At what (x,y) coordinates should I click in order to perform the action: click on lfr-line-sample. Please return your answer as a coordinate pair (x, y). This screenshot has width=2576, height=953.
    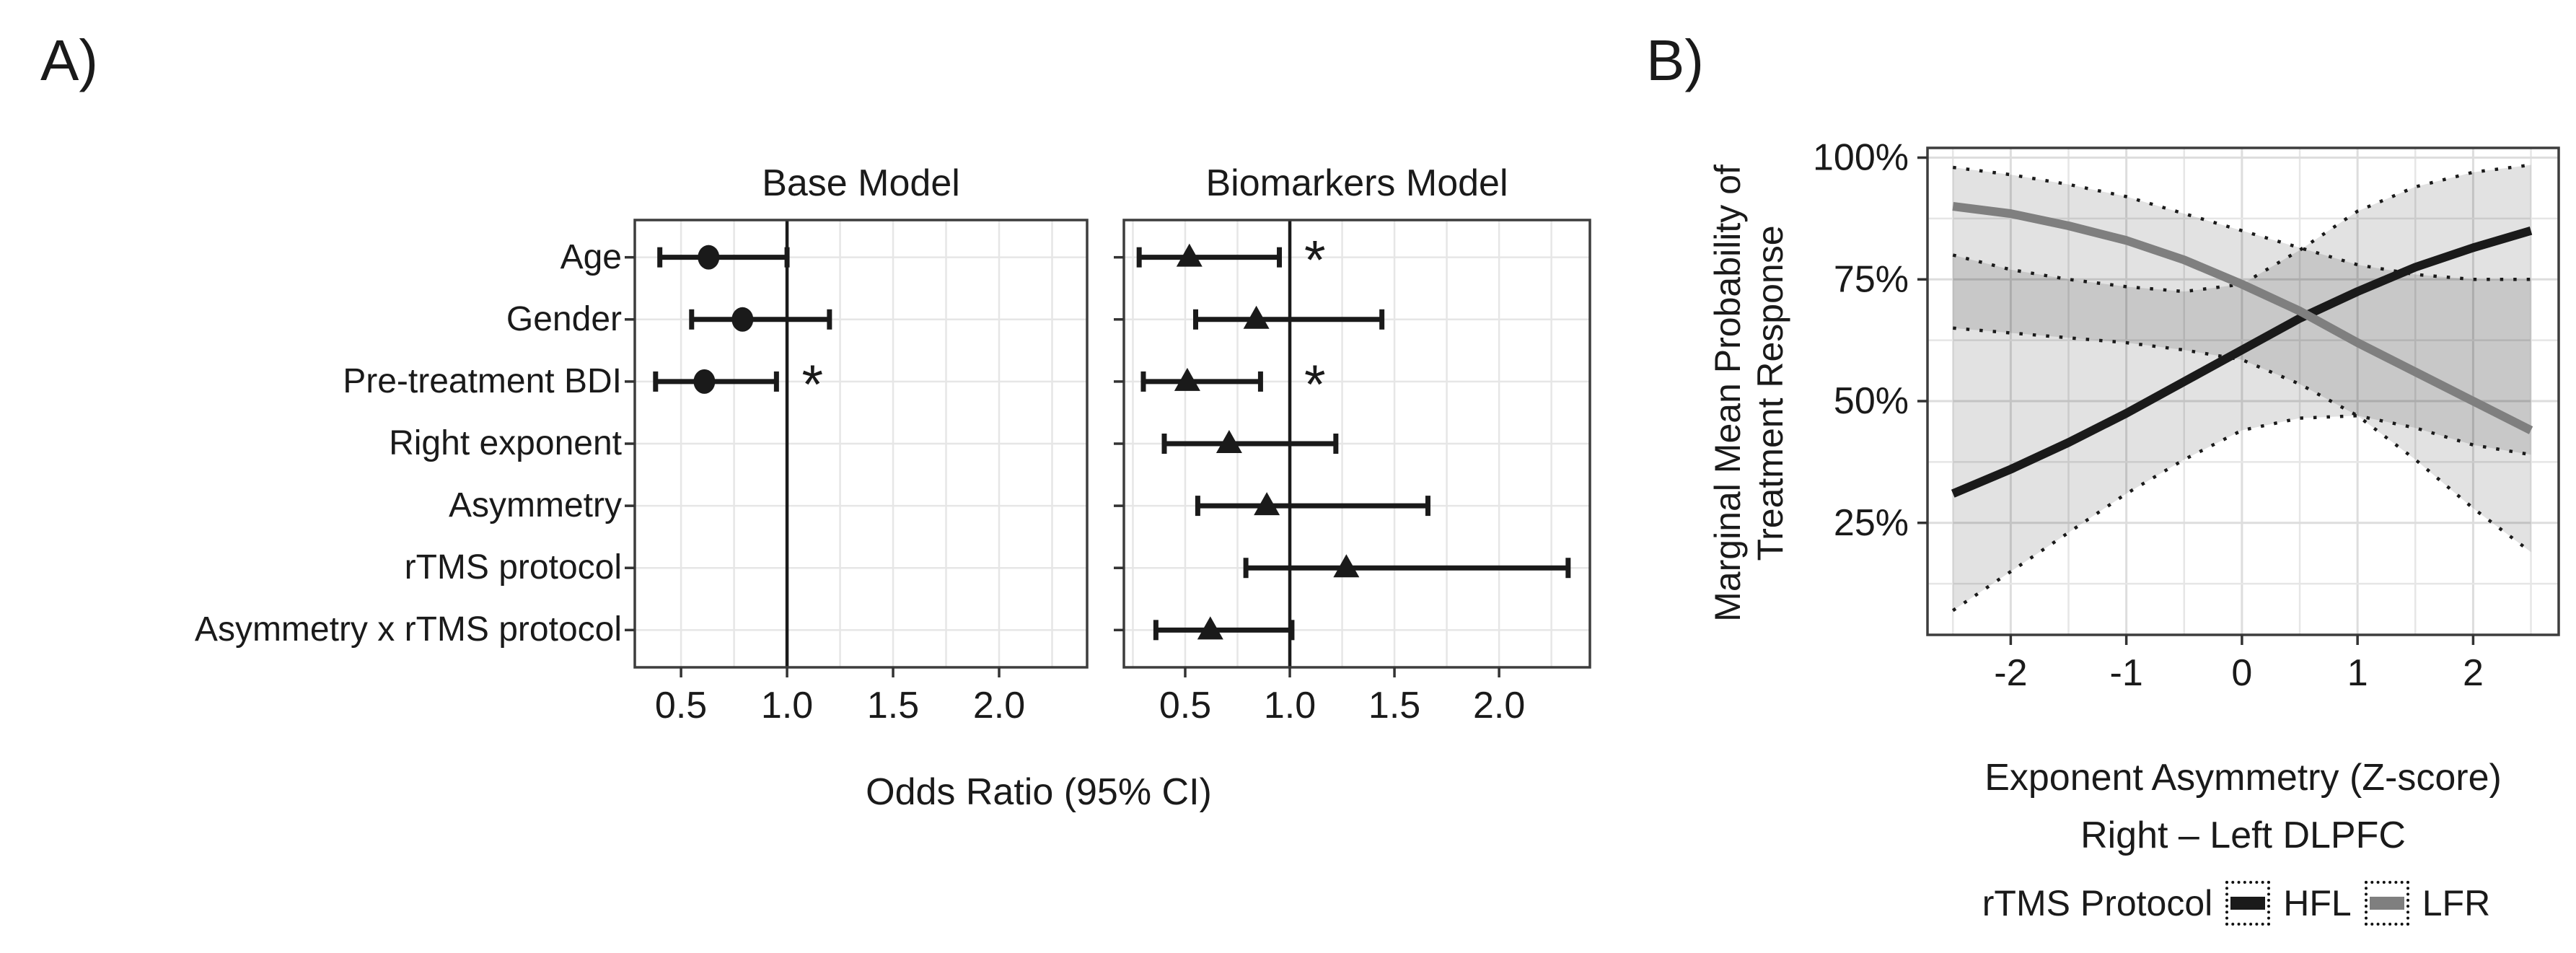
    Looking at the image, I should click on (2386, 903).